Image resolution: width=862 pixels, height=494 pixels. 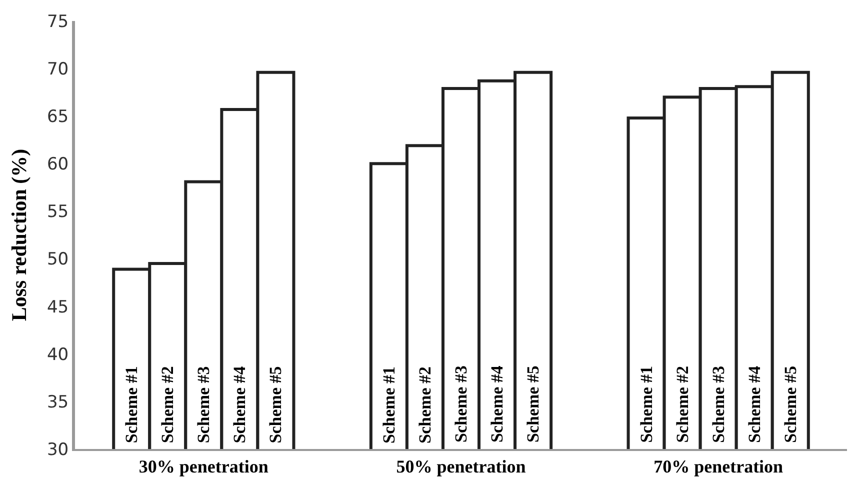 What do you see at coordinates (168, 405) in the screenshot?
I see `series-label: Scheme #2` at bounding box center [168, 405].